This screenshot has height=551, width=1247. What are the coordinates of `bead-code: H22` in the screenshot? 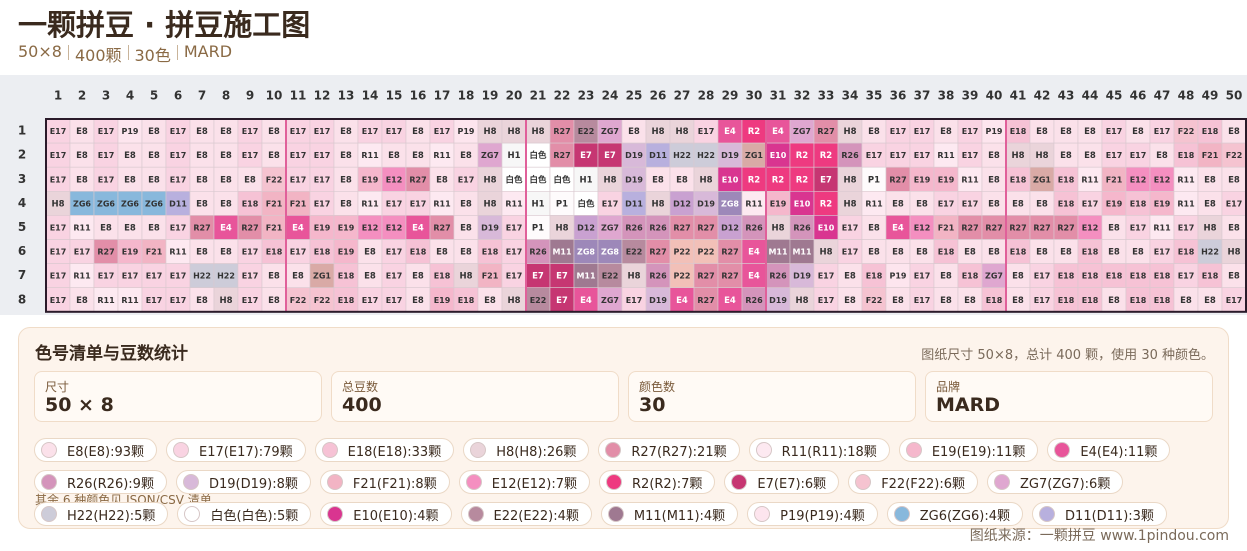 It's located at (706, 155).